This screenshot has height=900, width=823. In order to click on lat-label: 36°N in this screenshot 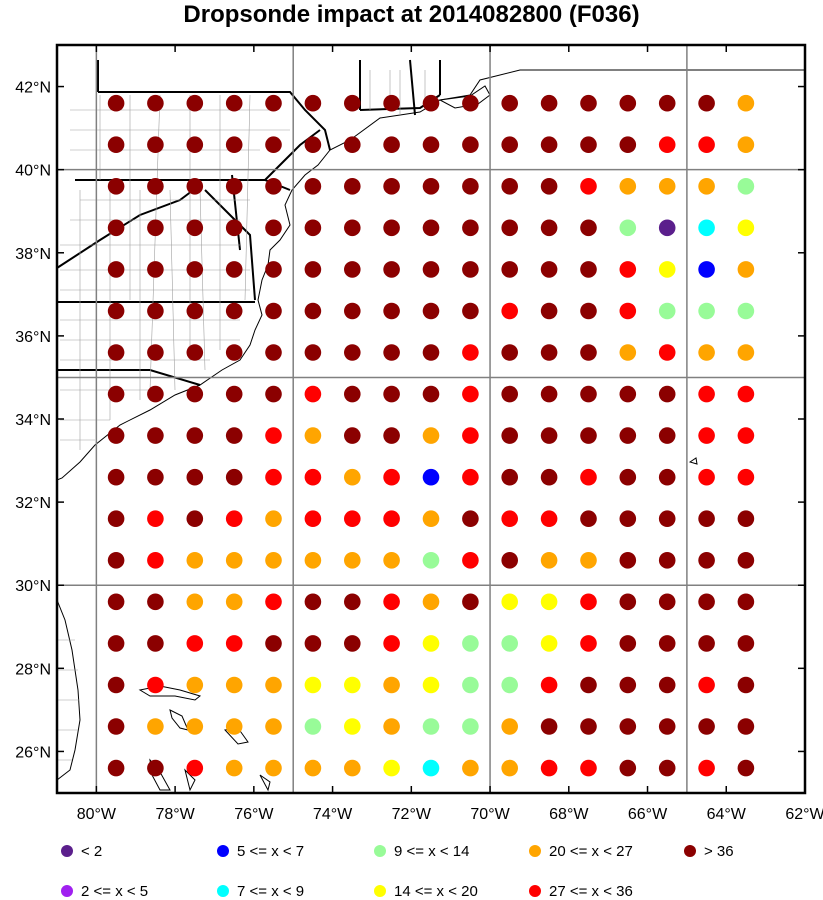, I will do `click(33, 337)`.